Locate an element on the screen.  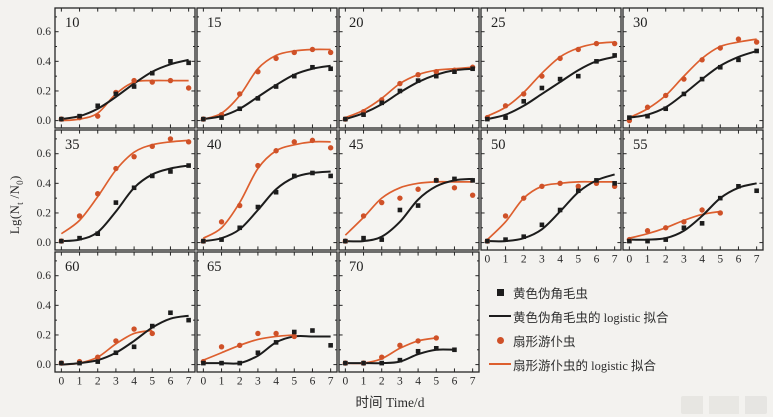
y-axis-label-sub-0: 0 is located at coordinates (19, 182).